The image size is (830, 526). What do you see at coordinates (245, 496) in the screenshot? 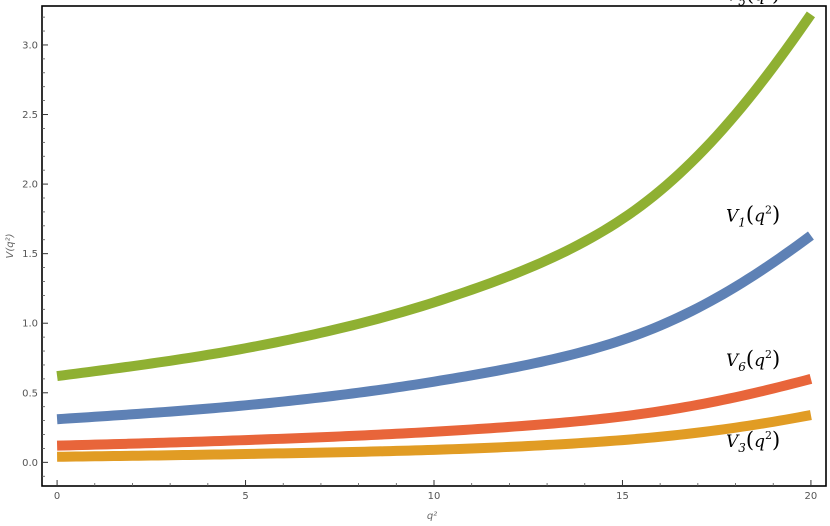
I see `x-tick-label: 5` at bounding box center [245, 496].